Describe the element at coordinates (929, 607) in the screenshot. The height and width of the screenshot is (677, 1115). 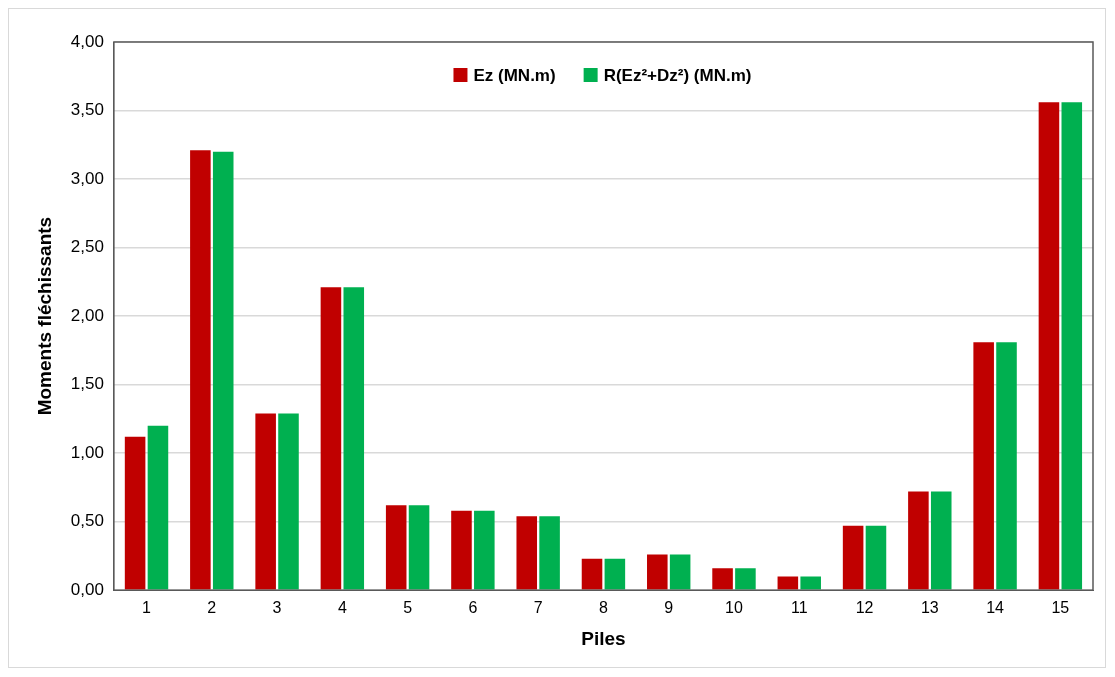
I see `x-tick-label: 13` at that location.